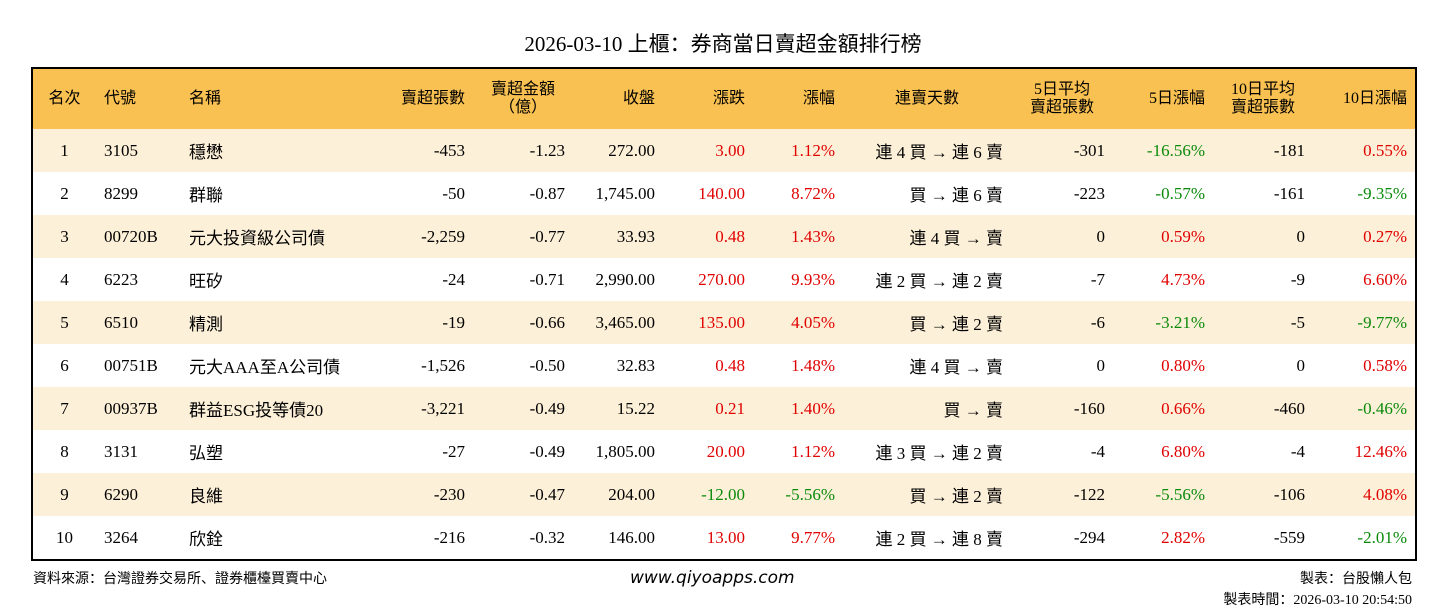 Image resolution: width=1446 pixels, height=612 pixels. I want to click on cell: -0.32, so click(547, 537).